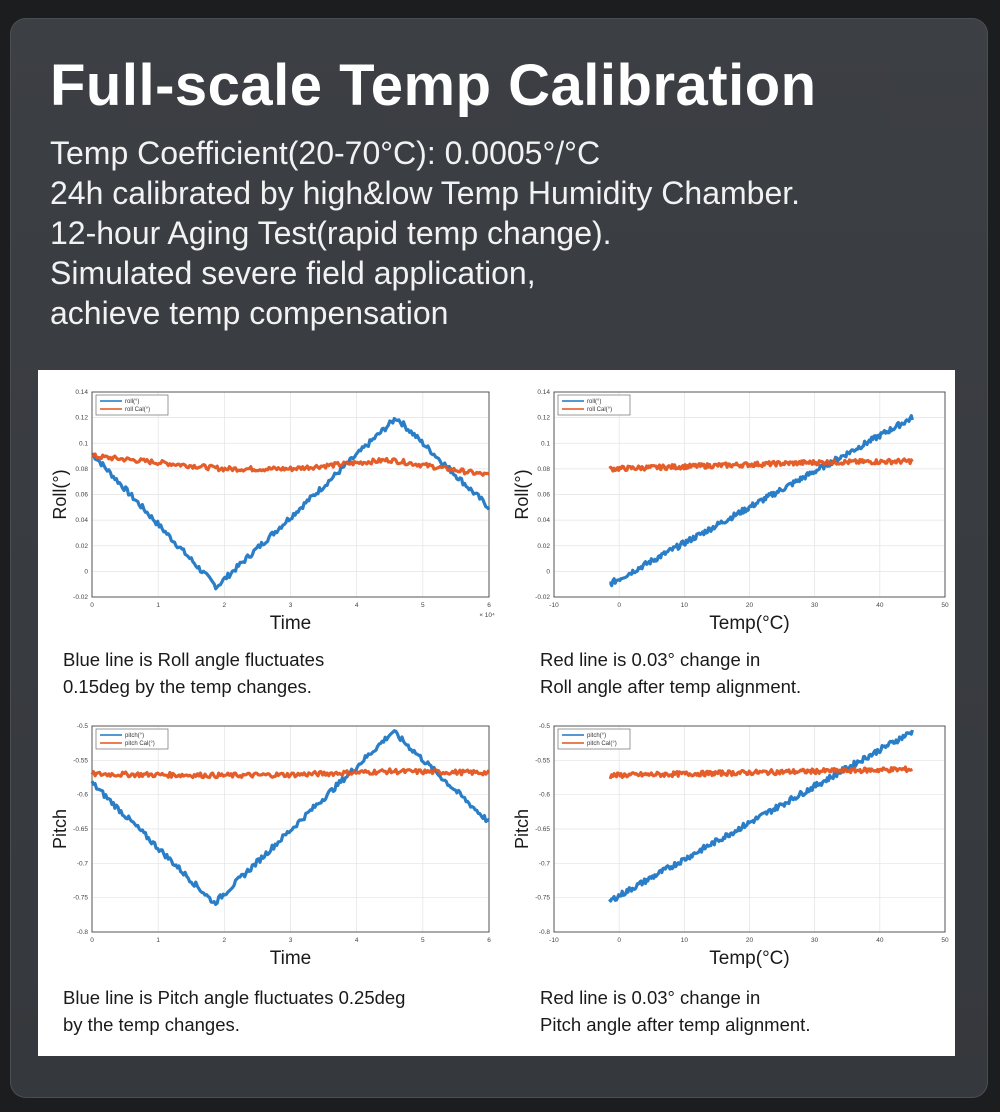 This screenshot has width=1000, height=1112. I want to click on caption-line: Pitch angle after temp alignment., so click(675, 1024).